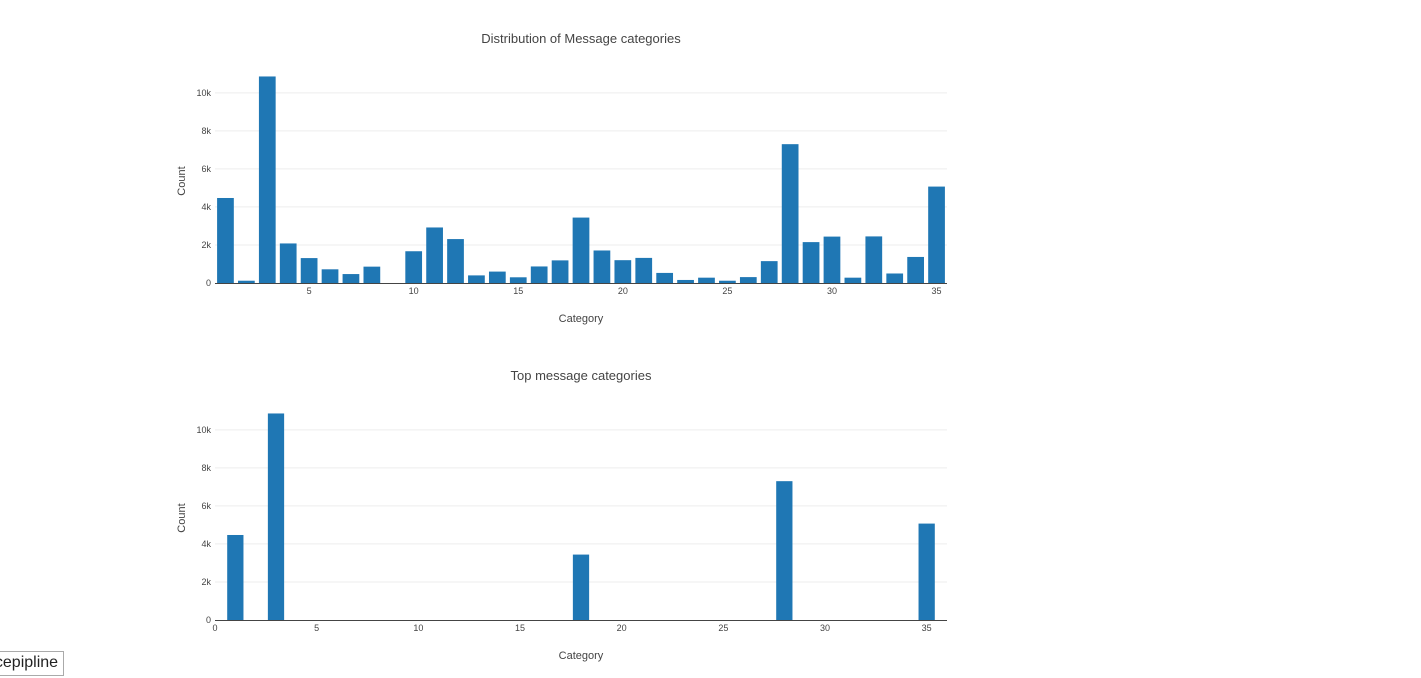 Image resolution: width=1421 pixels, height=678 pixels. What do you see at coordinates (581, 38) in the screenshot?
I see `chart-title: Distribution of Message categories` at bounding box center [581, 38].